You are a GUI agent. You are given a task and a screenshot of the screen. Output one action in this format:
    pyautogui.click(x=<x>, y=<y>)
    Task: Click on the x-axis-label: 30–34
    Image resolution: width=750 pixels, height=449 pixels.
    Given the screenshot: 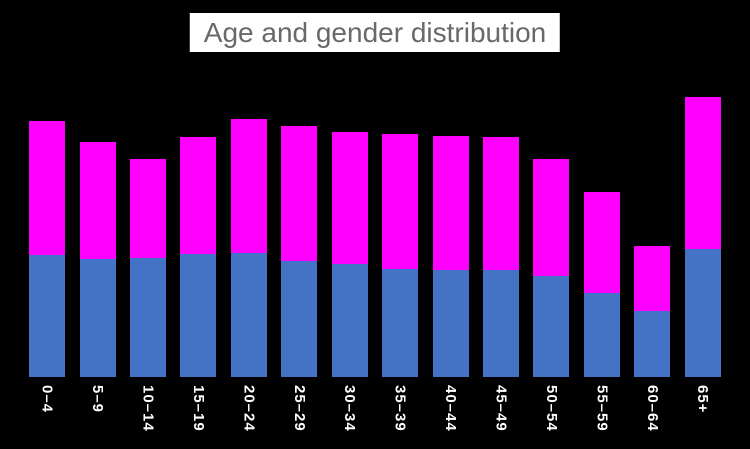 What is the action you would take?
    pyautogui.click(x=350, y=408)
    